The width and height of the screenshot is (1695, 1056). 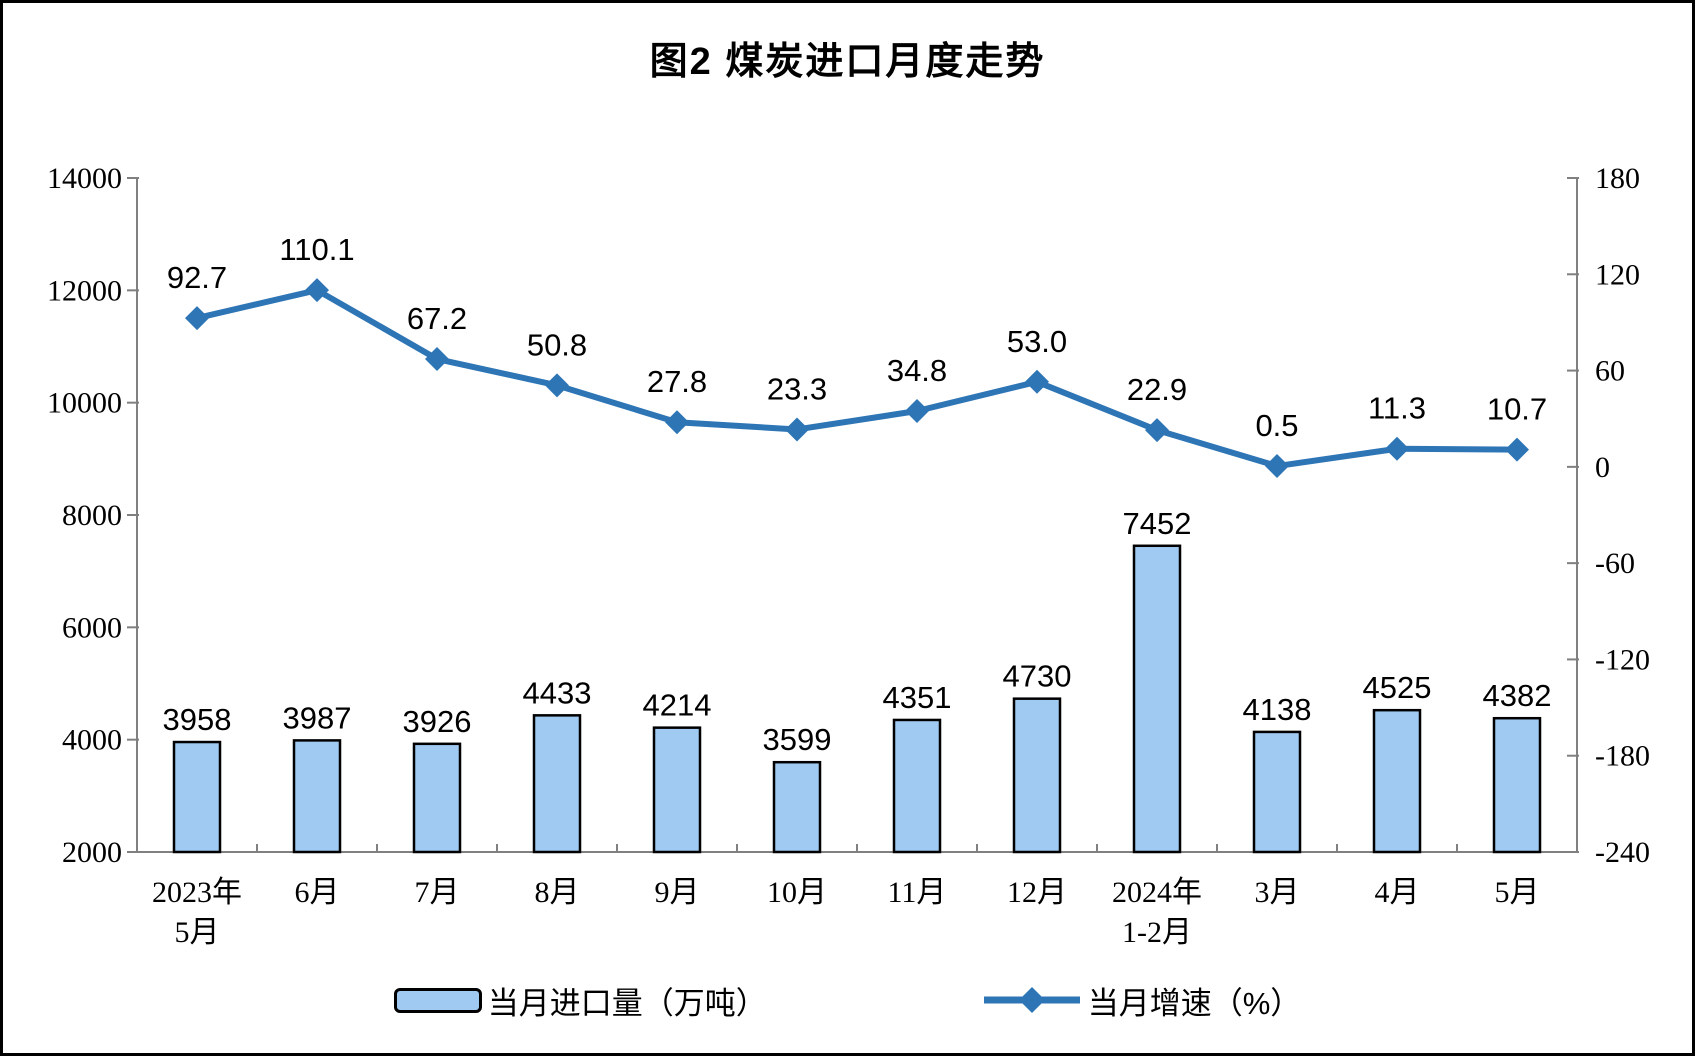 I want to click on line-label: 22.9, so click(x=1157, y=389).